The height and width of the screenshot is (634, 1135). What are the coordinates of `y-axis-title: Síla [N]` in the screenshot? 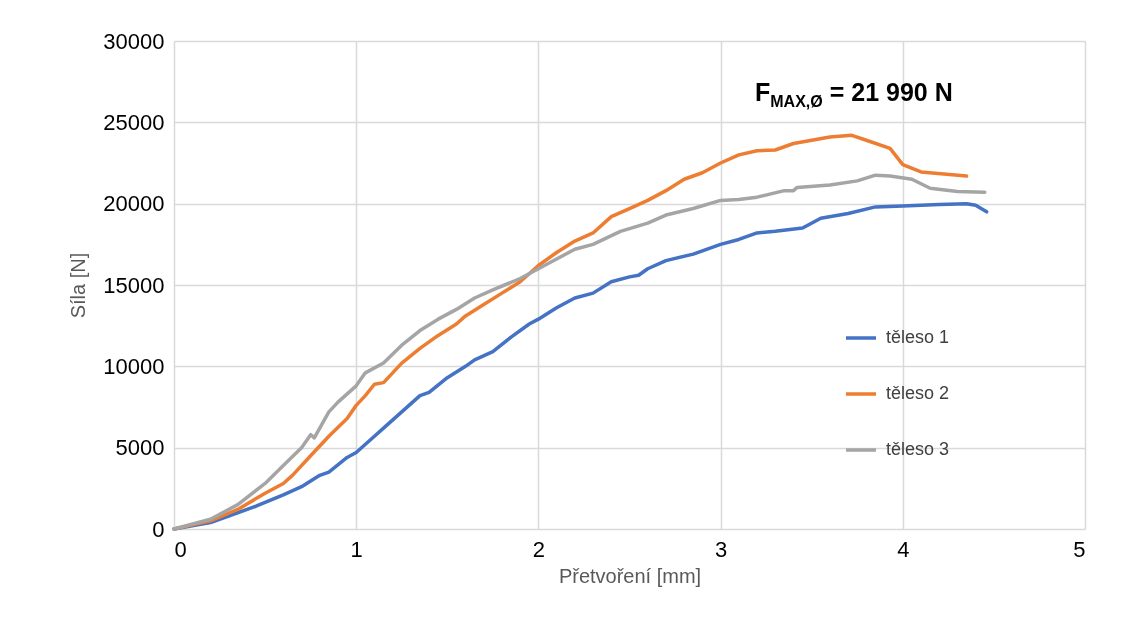 It's located at (78, 285).